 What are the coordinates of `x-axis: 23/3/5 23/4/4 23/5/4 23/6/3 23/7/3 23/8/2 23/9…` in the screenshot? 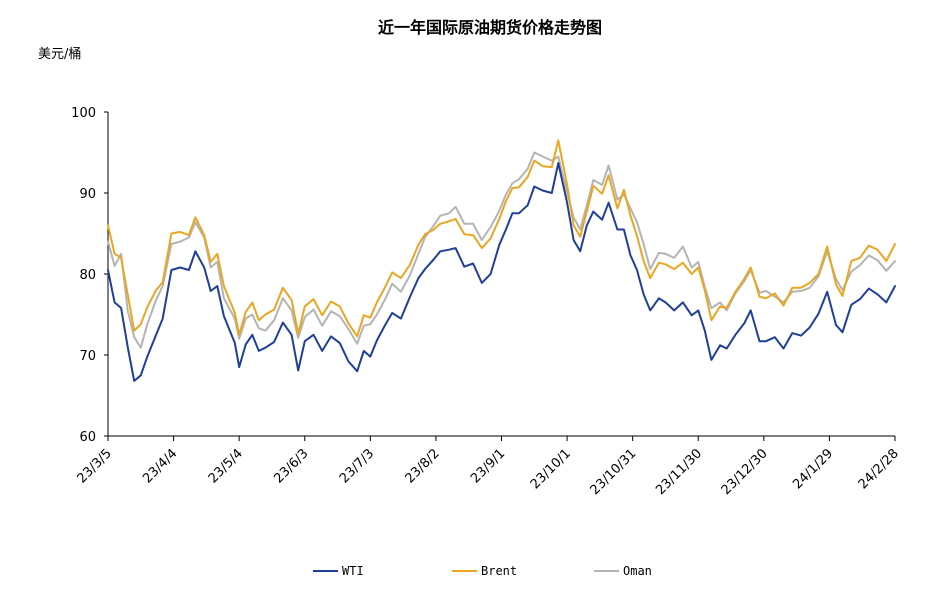 It's located at (488, 466).